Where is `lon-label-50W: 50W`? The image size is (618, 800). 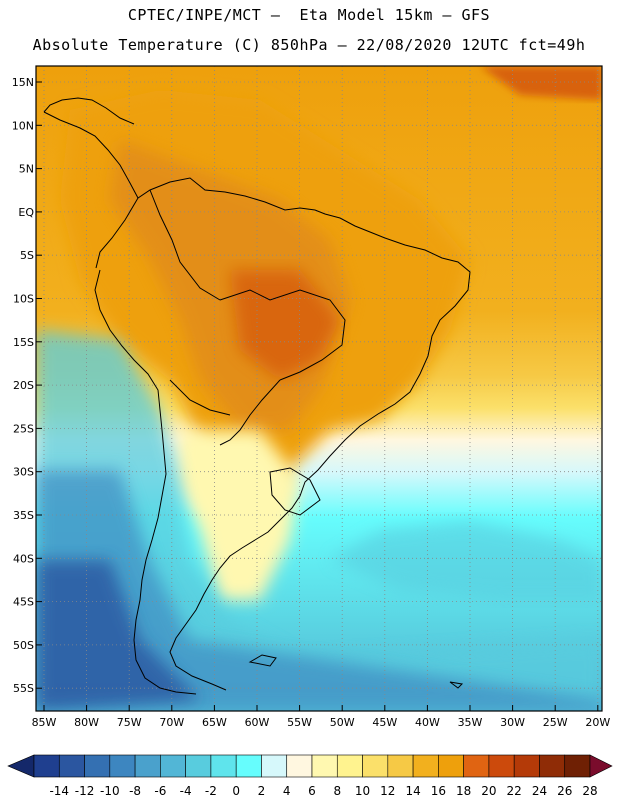 lon-label-50W: 50W is located at coordinates (342, 722).